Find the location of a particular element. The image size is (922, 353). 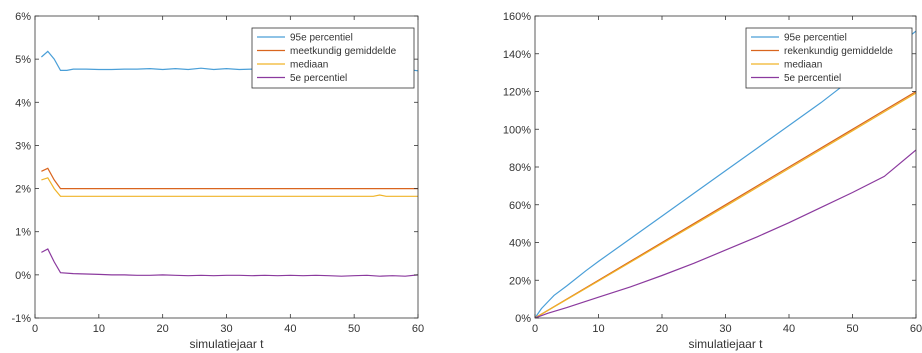

y-tick-label: 120% is located at coordinates (517, 93).